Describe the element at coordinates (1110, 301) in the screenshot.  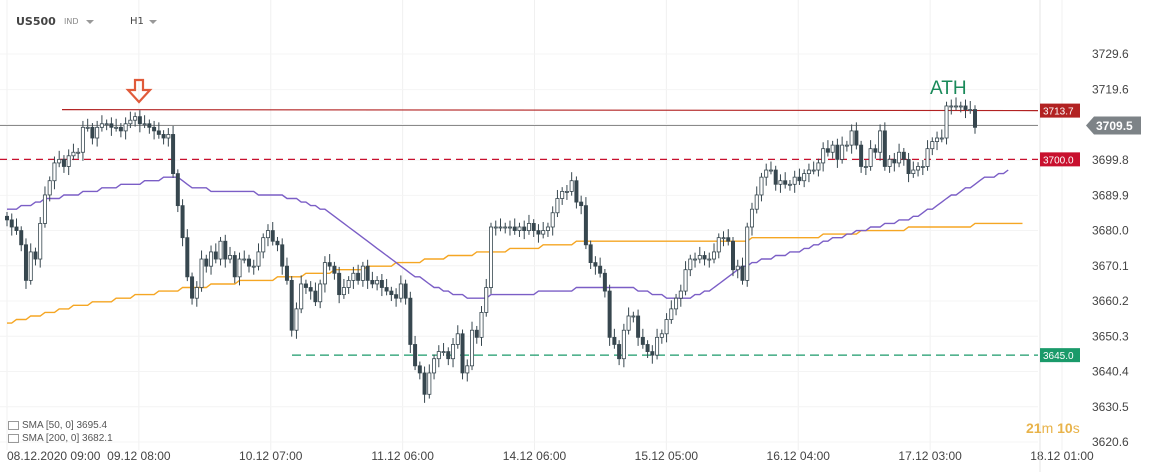
I see `y-tick-label: 3660.2` at that location.